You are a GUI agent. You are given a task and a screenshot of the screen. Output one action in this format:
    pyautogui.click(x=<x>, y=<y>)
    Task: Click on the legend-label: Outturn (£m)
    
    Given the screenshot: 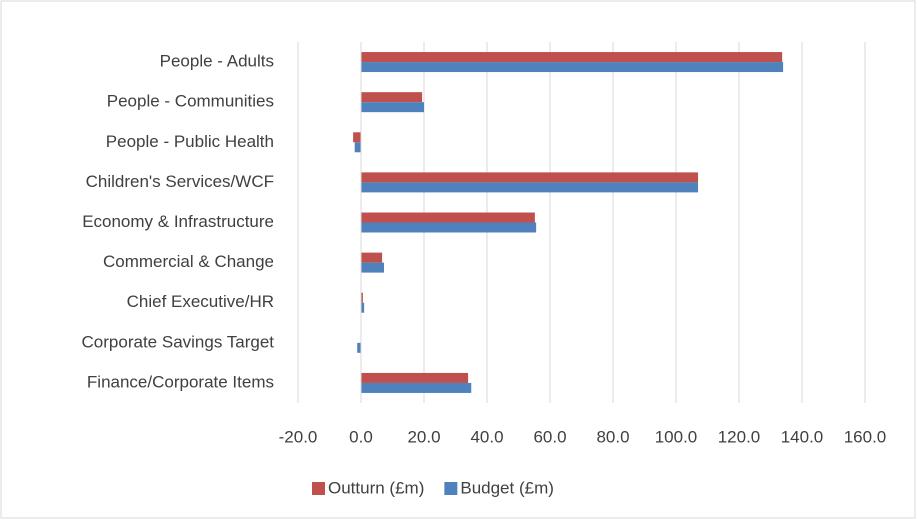 What is the action you would take?
    pyautogui.click(x=376, y=487)
    